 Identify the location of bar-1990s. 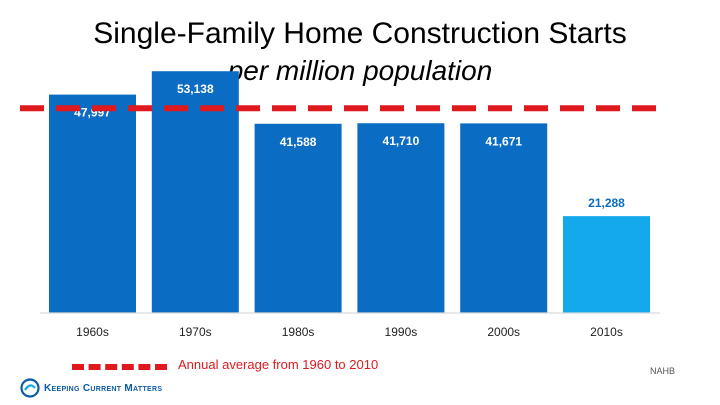
(401, 218).